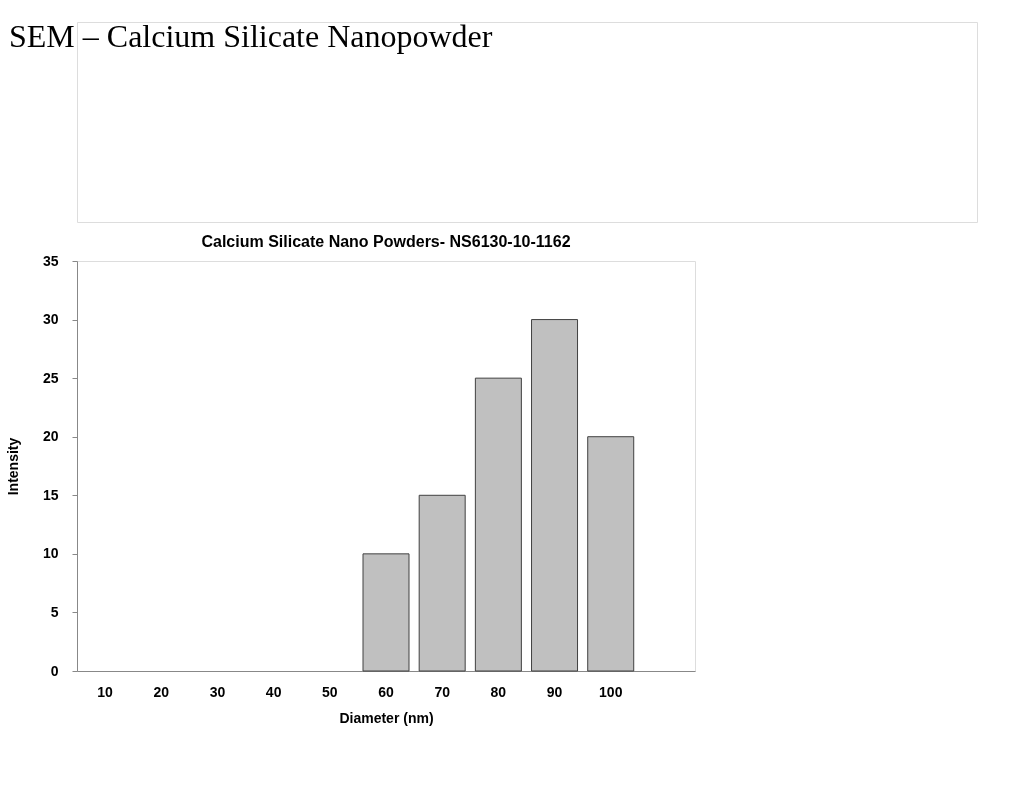  I want to click on x-tick-label: 10, so click(105, 691).